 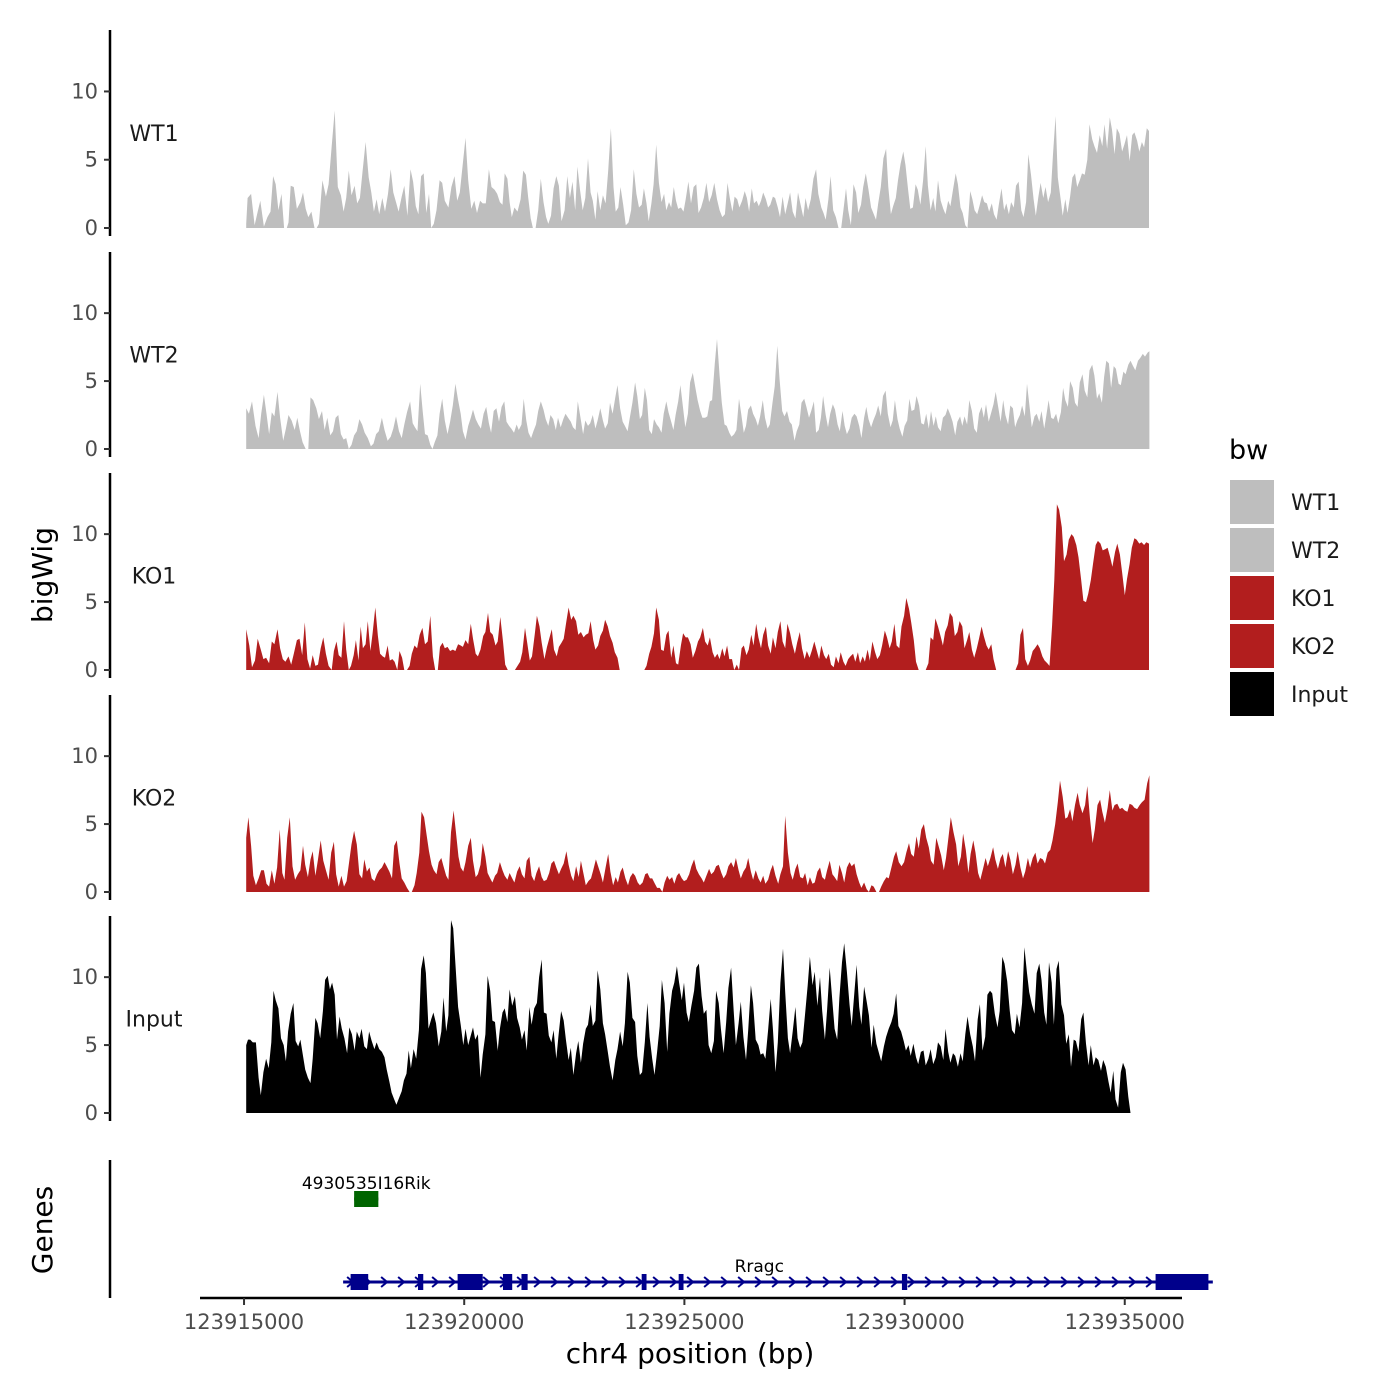 I want to click on legend-key-wt1, so click(x=1252, y=502).